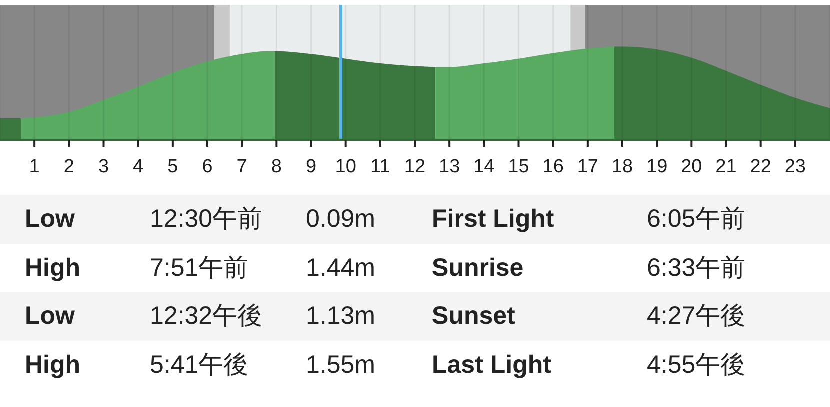  Describe the element at coordinates (206, 219) in the screenshot. I see `text: 12:30午前` at that location.